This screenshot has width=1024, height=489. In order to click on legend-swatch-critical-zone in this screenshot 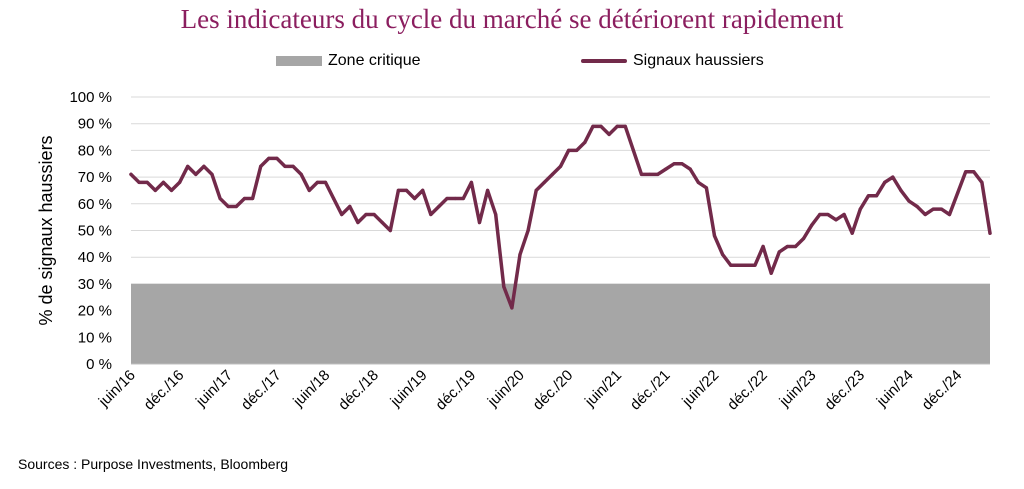, I will do `click(299, 61)`.